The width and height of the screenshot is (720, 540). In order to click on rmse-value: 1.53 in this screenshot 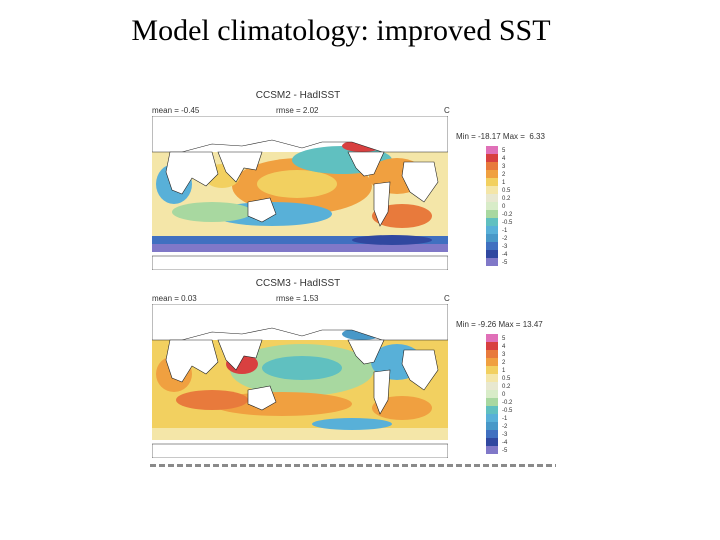, I will do `click(310, 298)`.